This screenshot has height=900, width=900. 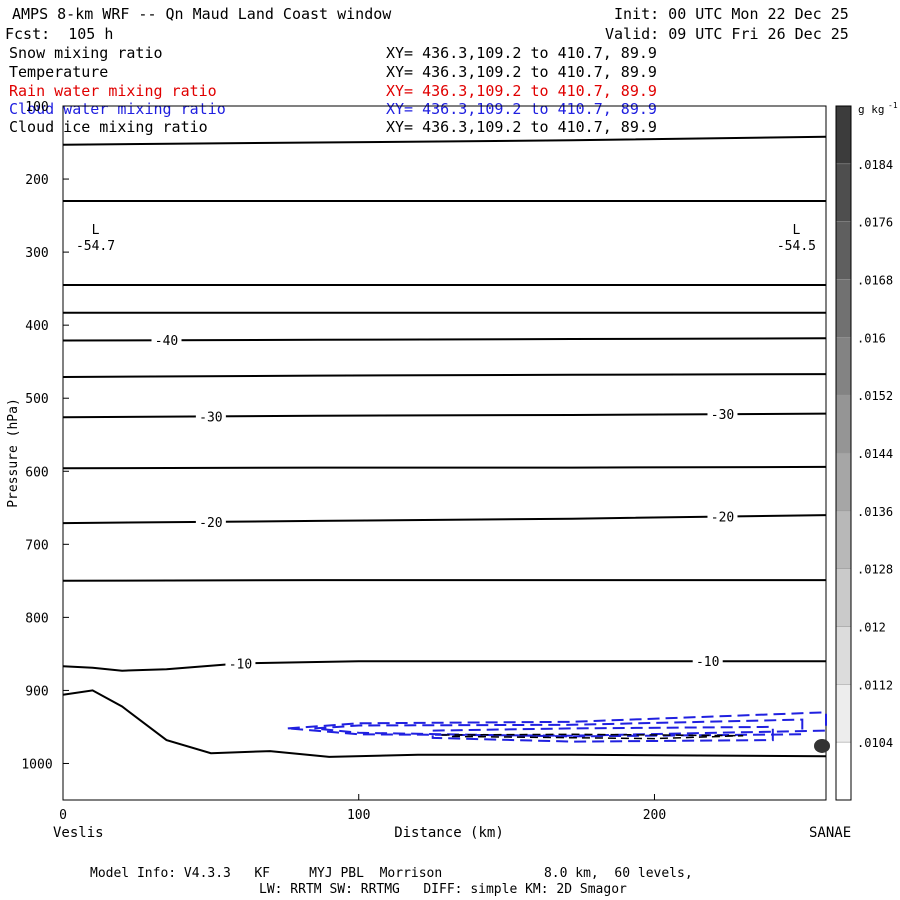 What do you see at coordinates (822, 745) in the screenshot?
I see `snow-maximum-shading` at bounding box center [822, 745].